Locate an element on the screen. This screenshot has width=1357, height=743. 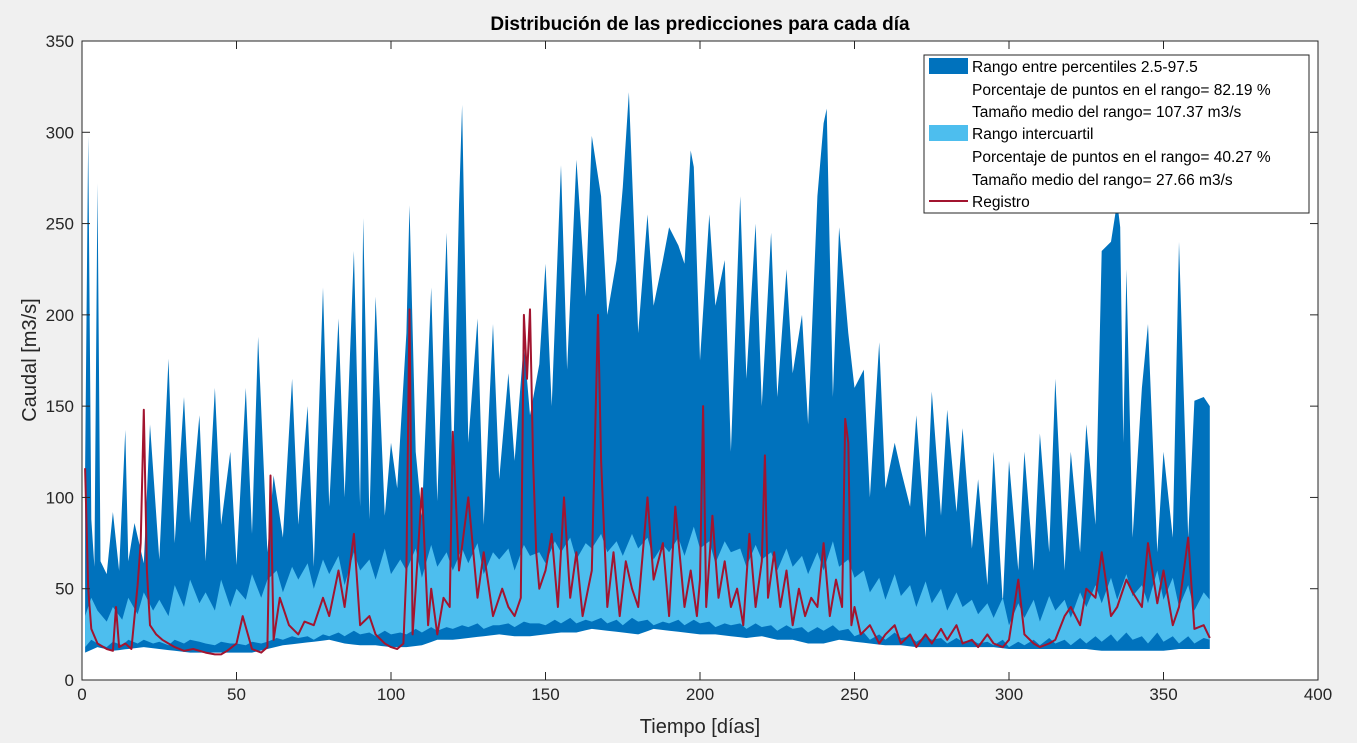
x-tick-label: 200 is located at coordinates (700, 694).